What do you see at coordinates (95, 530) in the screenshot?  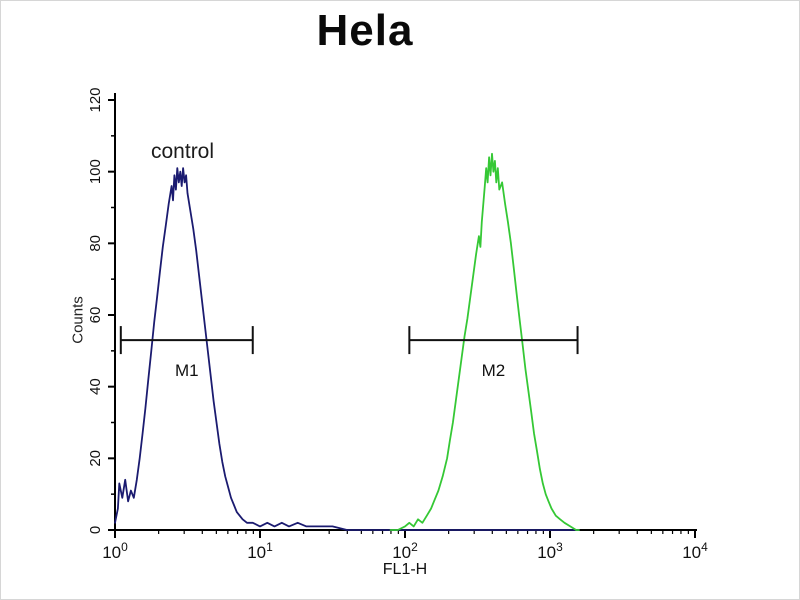 I see `y-tick-label: 0` at bounding box center [95, 530].